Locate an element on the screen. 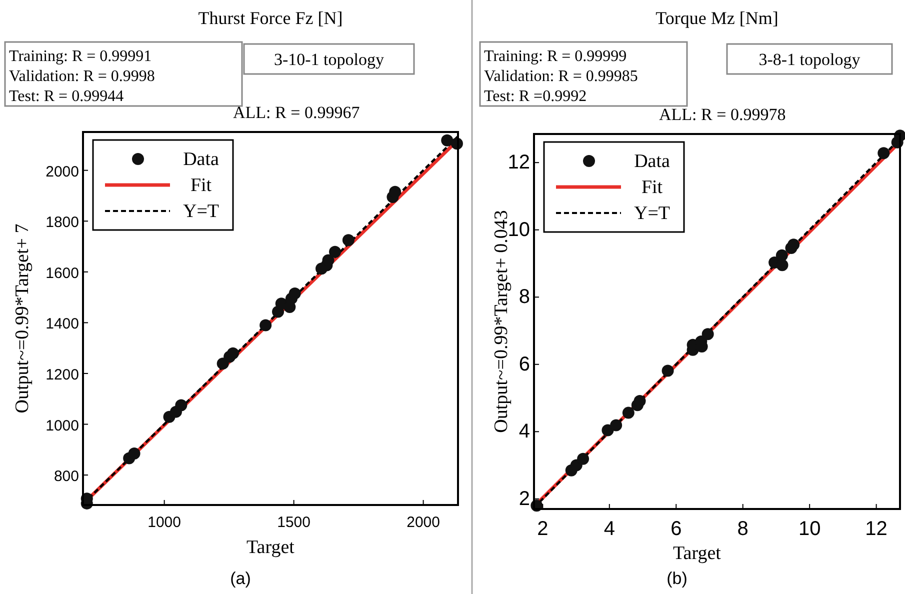 The image size is (905, 594). y-axis-title: Output~=0.99*Target+ 7 is located at coordinates (22, 319).